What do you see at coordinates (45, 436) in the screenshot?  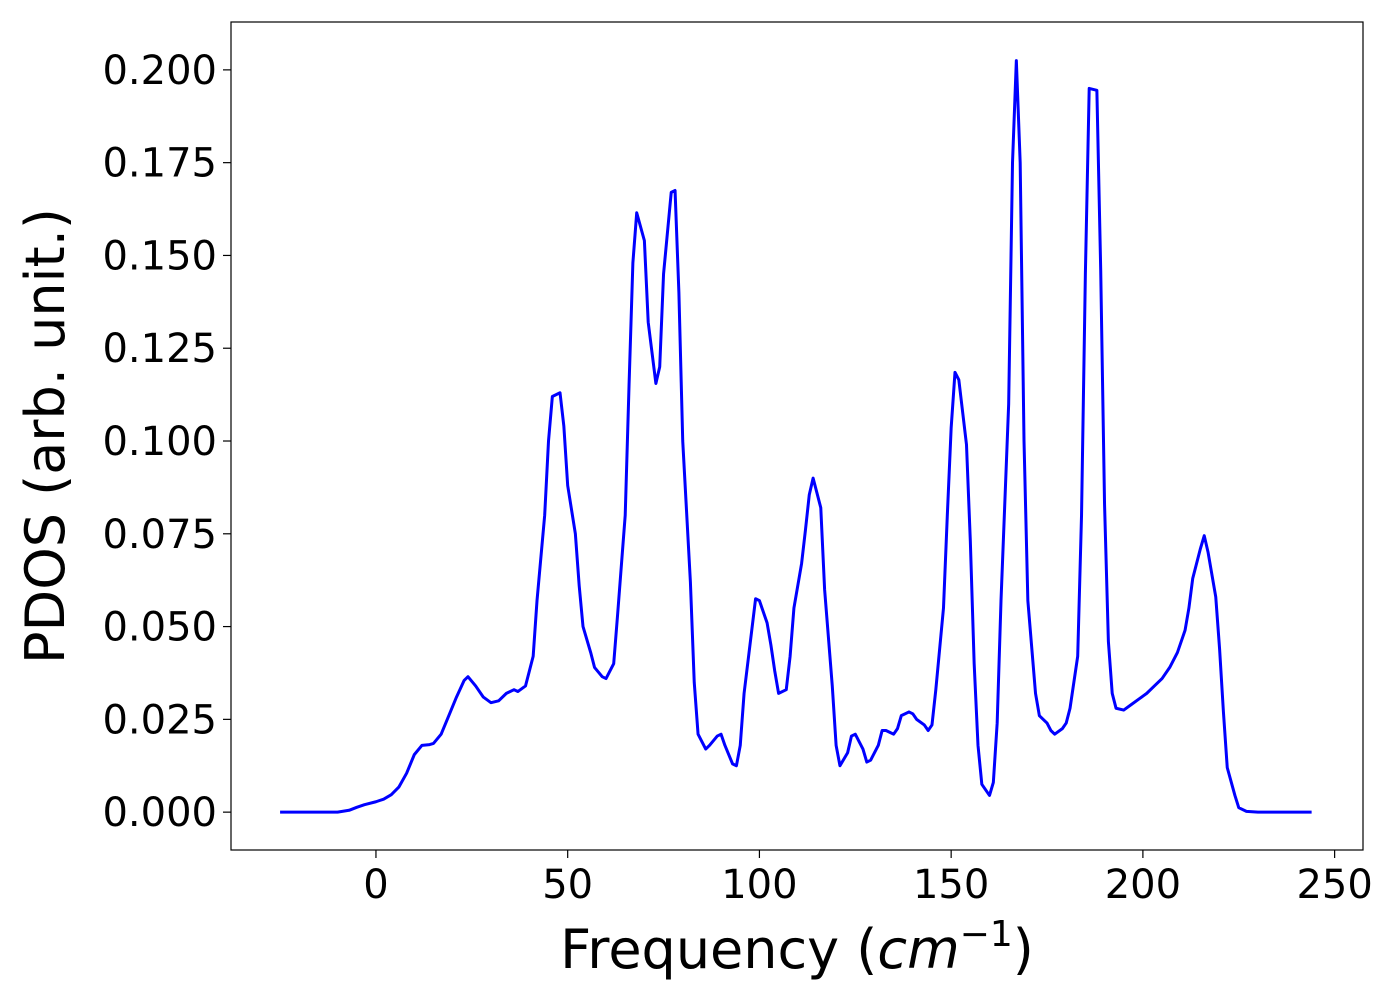 I see `y-axis-label: PDOS (arb. unit.)` at bounding box center [45, 436].